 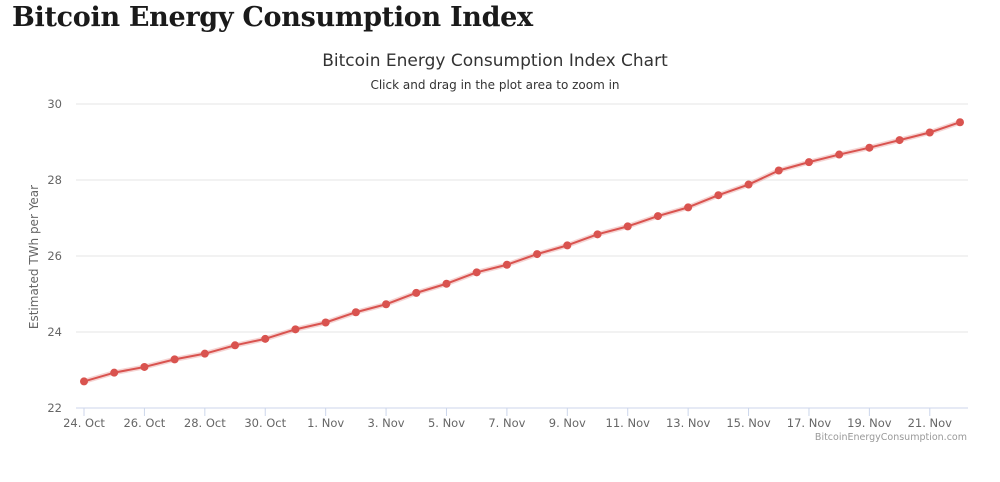 I want to click on x-tick-label: 17. Nov, so click(x=809, y=423).